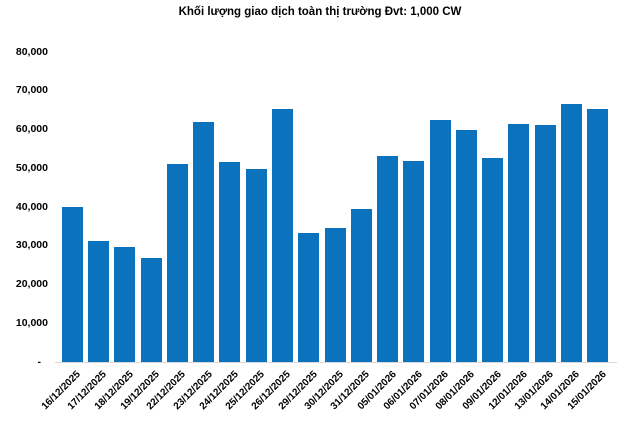 The image size is (640, 421). I want to click on y-tick-label: -, so click(39, 361).